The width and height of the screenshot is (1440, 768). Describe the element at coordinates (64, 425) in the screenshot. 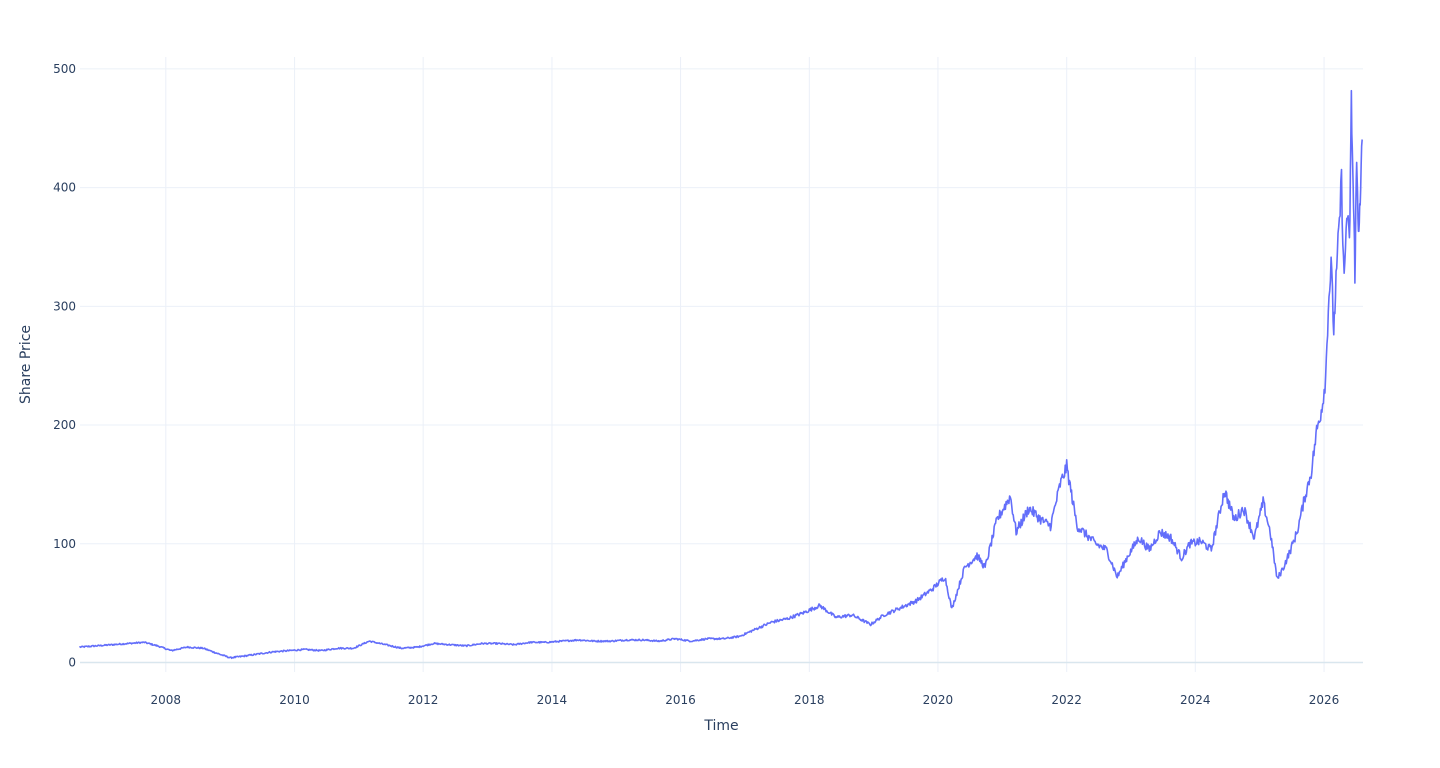

I see `y-tick-label-200: 200` at that location.